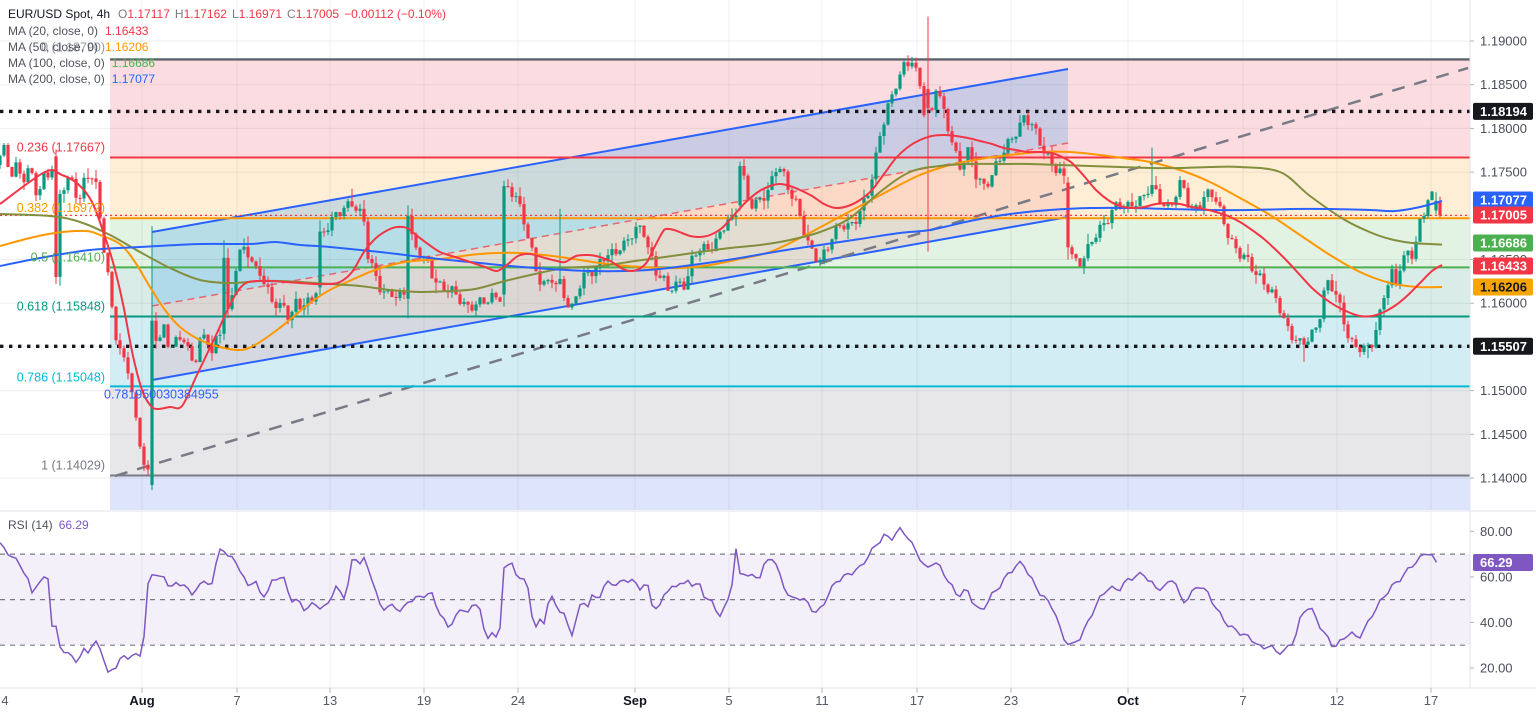 Image resolution: width=1536 pixels, height=723 pixels. What do you see at coordinates (1503, 200) in the screenshot?
I see `svg-text: 1.17077` at bounding box center [1503, 200].